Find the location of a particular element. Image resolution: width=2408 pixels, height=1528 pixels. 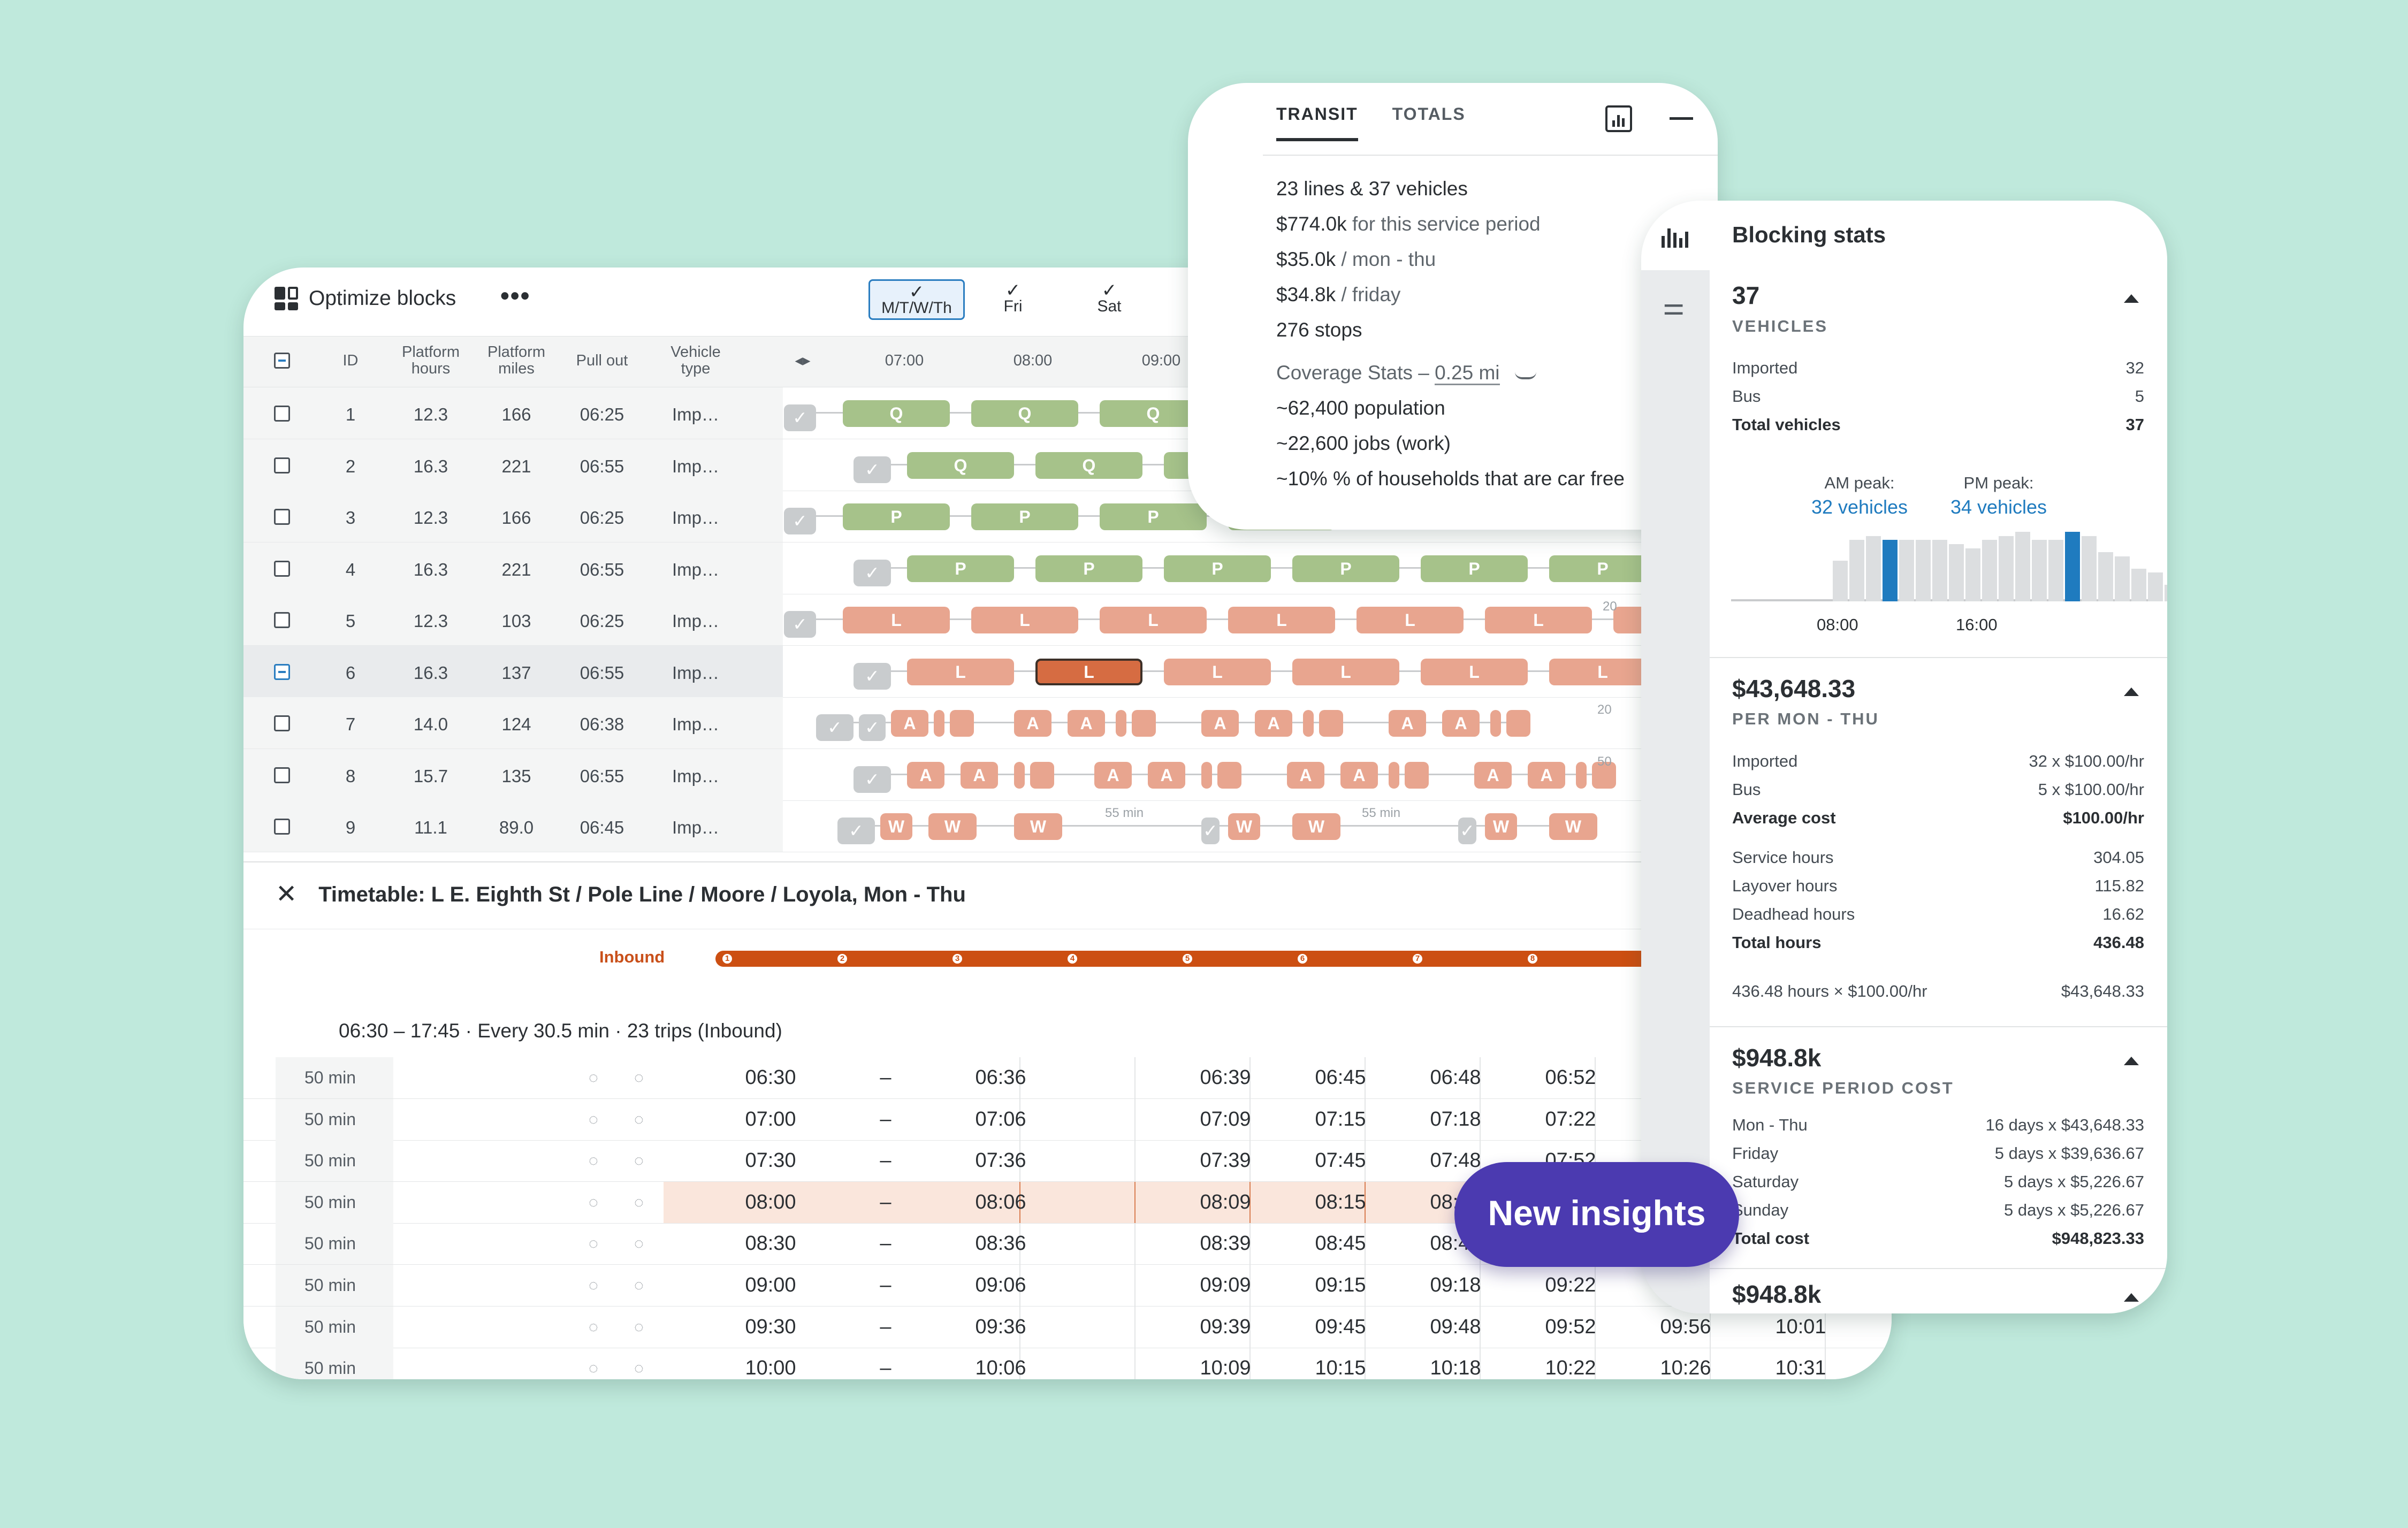

stop-time: 06:36 is located at coordinates (1000, 1077).